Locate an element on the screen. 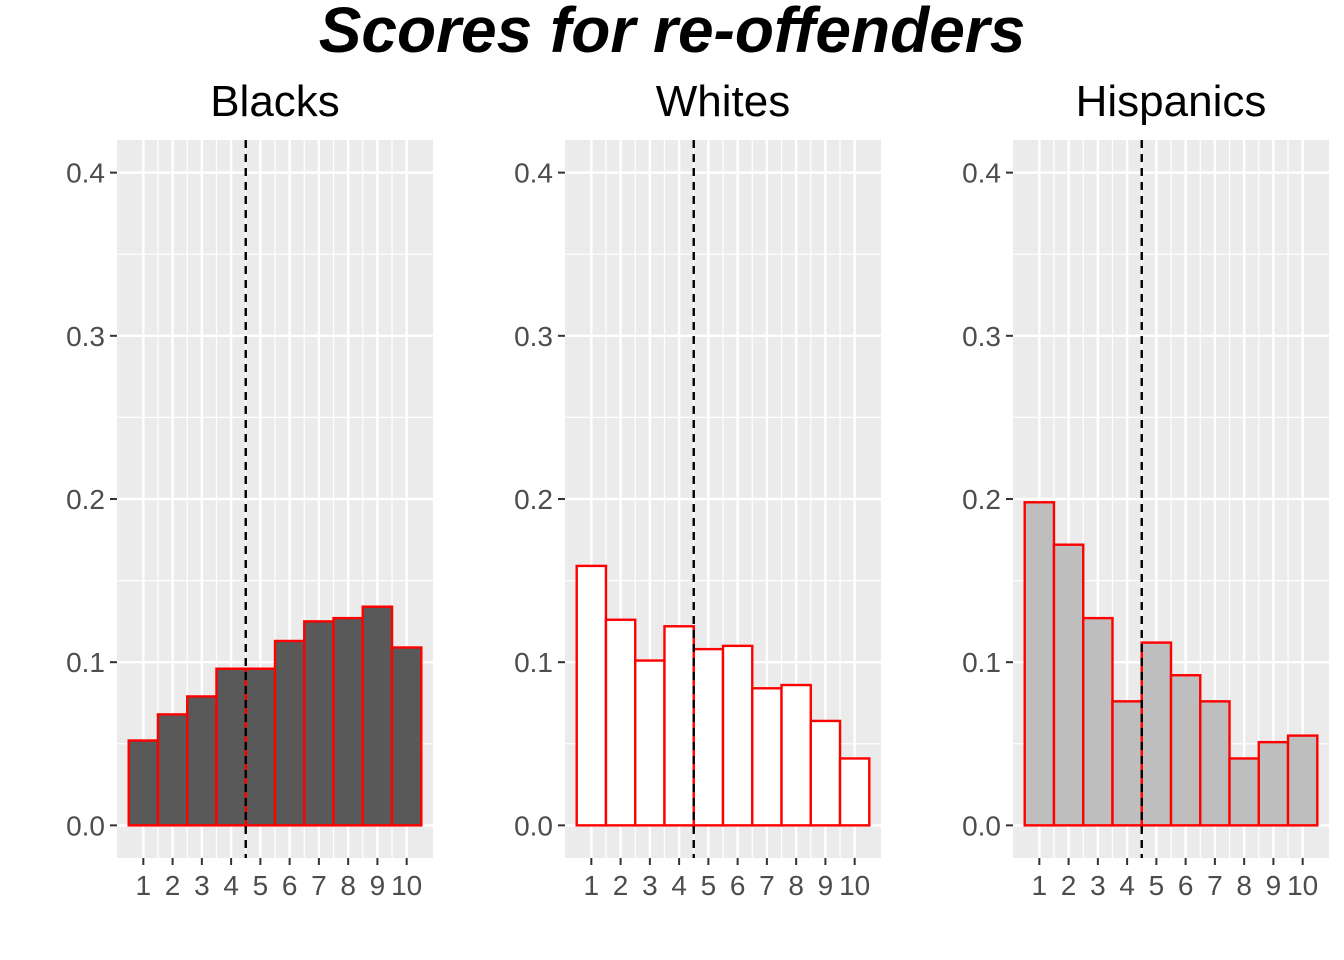 The width and height of the screenshot is (1344, 960). panel-1-y-tick-label: 0.4 is located at coordinates (85, 173).